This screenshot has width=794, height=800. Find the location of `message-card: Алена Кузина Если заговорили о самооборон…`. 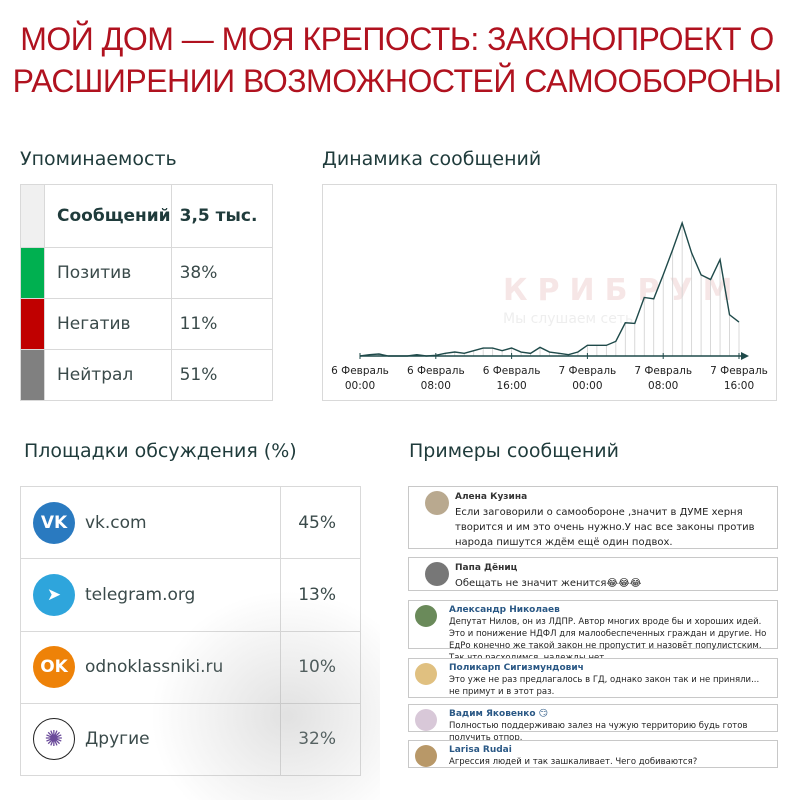

message-card: Алена Кузина Если заговорили о самооборон… is located at coordinates (593, 517).